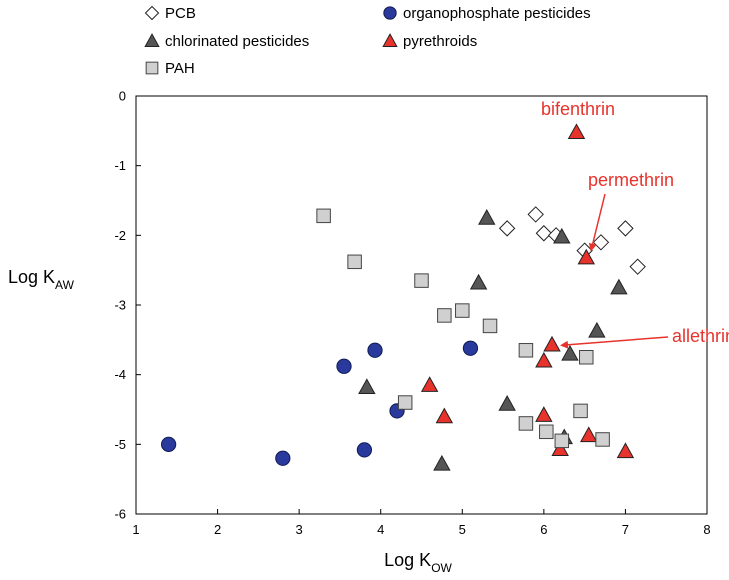 This screenshot has width=729, height=580. Describe the element at coordinates (180, 68) in the screenshot. I see `legend-label: PAH` at that location.